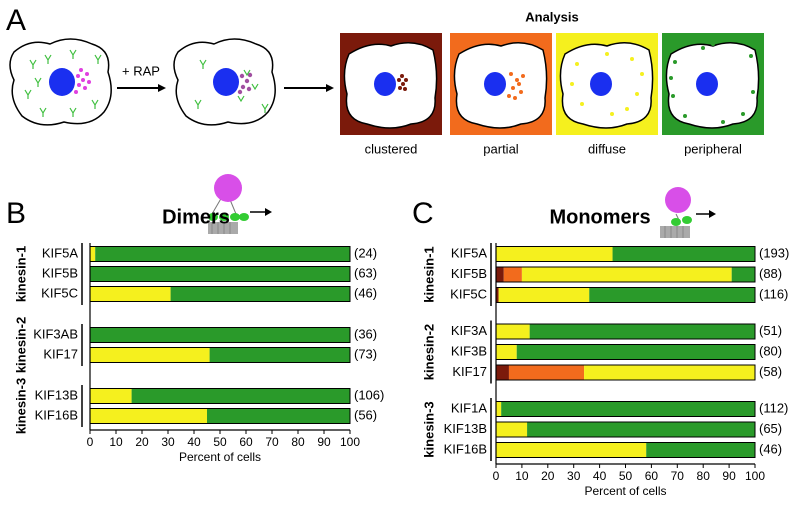 This screenshot has height=514, width=793. What do you see at coordinates (90, 442) in the screenshot?
I see `x-tick-label: 0` at bounding box center [90, 442].